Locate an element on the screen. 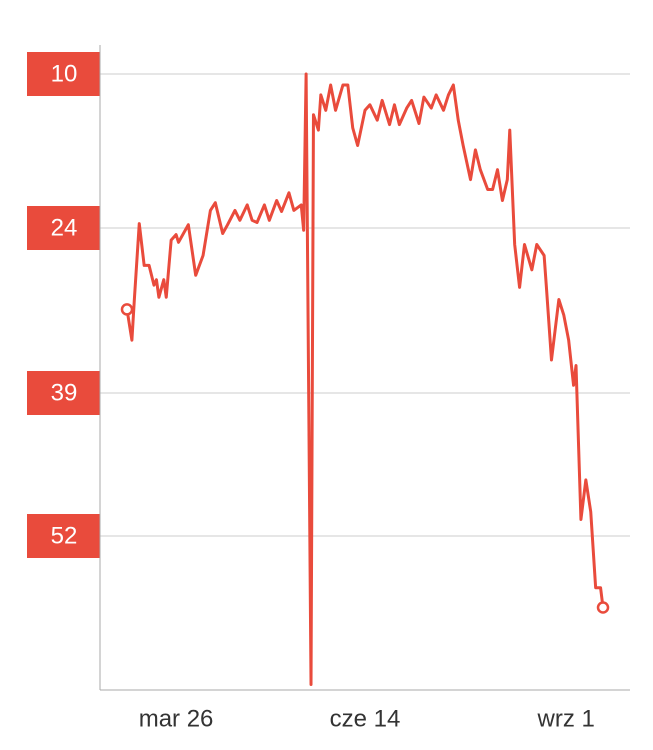 This screenshot has height=750, width=653. y-tick-label: 52 is located at coordinates (64, 535).